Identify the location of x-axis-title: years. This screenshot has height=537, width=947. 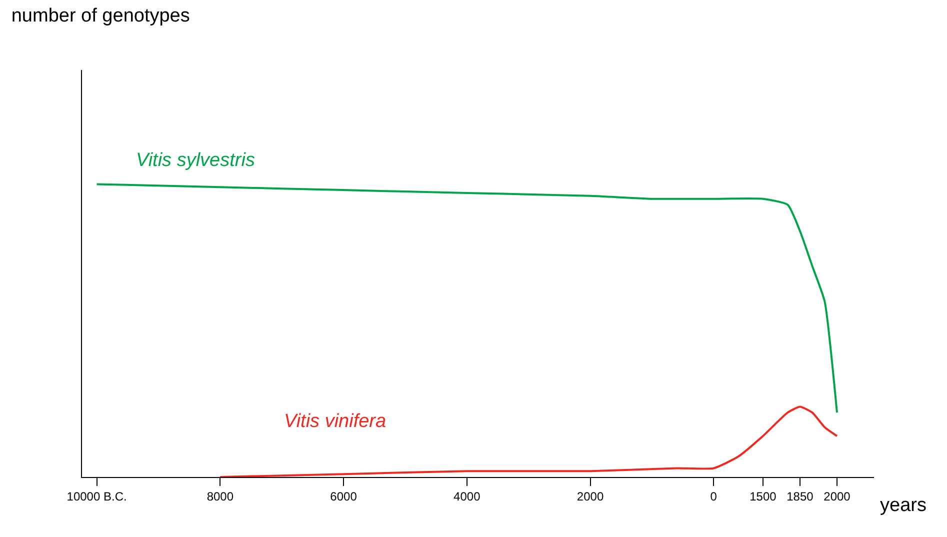
(903, 505).